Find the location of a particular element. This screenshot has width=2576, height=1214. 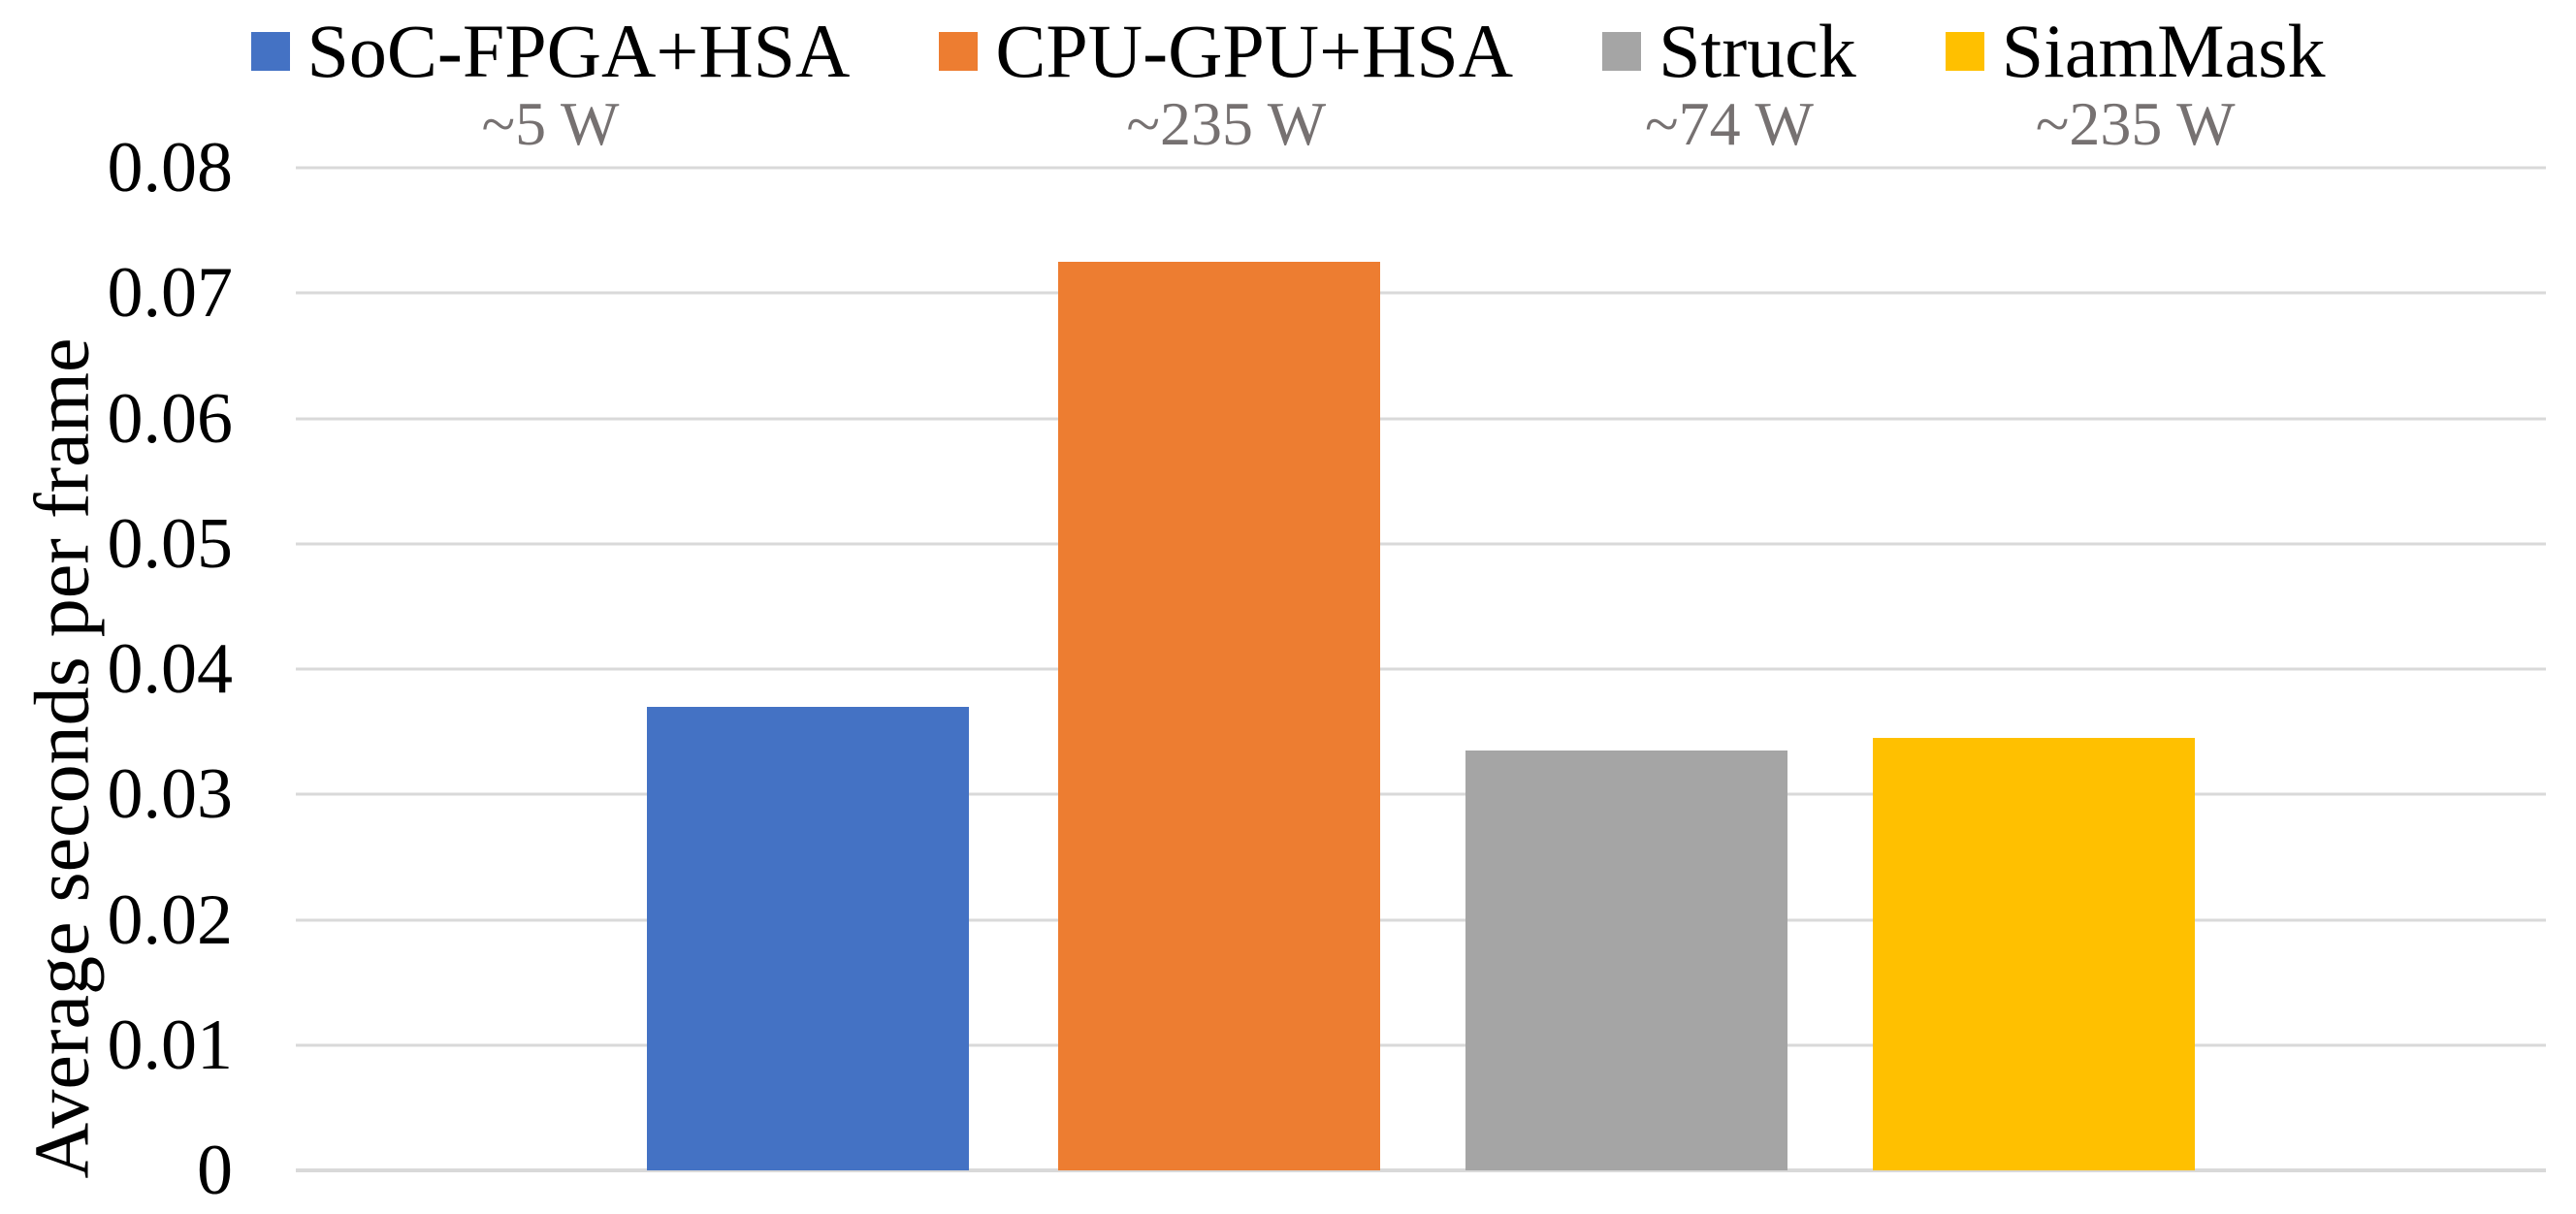

legend-swatch-orange-icon is located at coordinates (959, 51).